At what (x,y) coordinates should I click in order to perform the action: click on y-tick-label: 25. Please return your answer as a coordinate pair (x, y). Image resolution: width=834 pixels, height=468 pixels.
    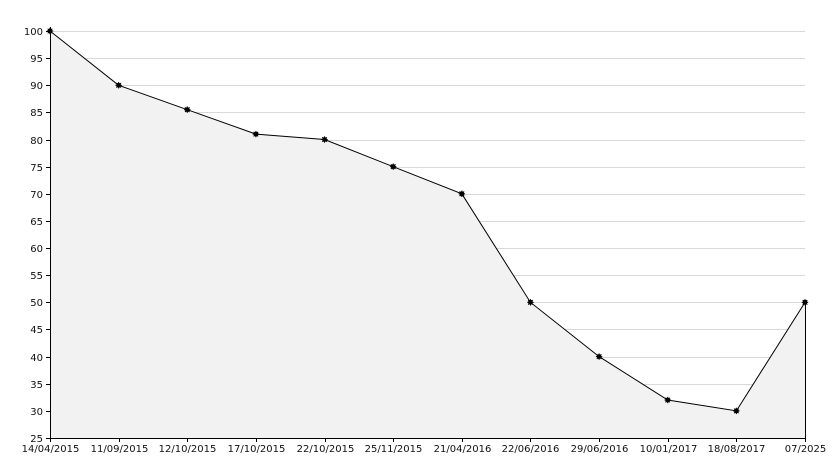
    Looking at the image, I should click on (36, 439).